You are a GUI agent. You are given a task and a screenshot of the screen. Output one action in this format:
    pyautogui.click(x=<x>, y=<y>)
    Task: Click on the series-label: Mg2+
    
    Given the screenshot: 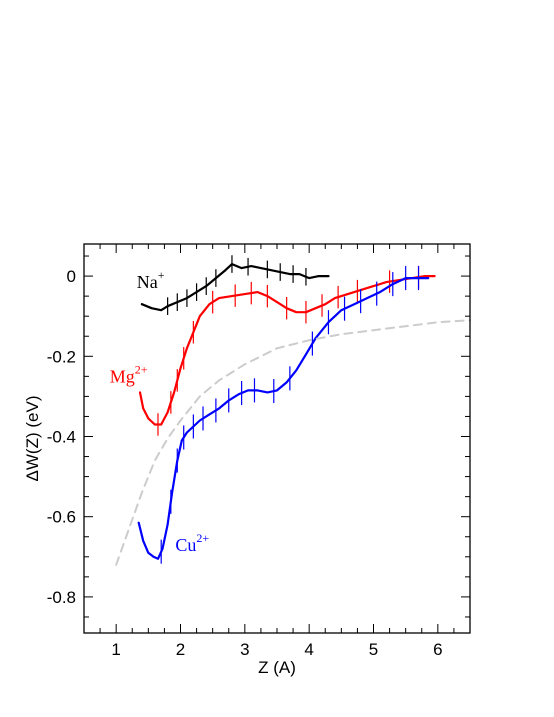 What is the action you would take?
    pyautogui.click(x=129, y=374)
    